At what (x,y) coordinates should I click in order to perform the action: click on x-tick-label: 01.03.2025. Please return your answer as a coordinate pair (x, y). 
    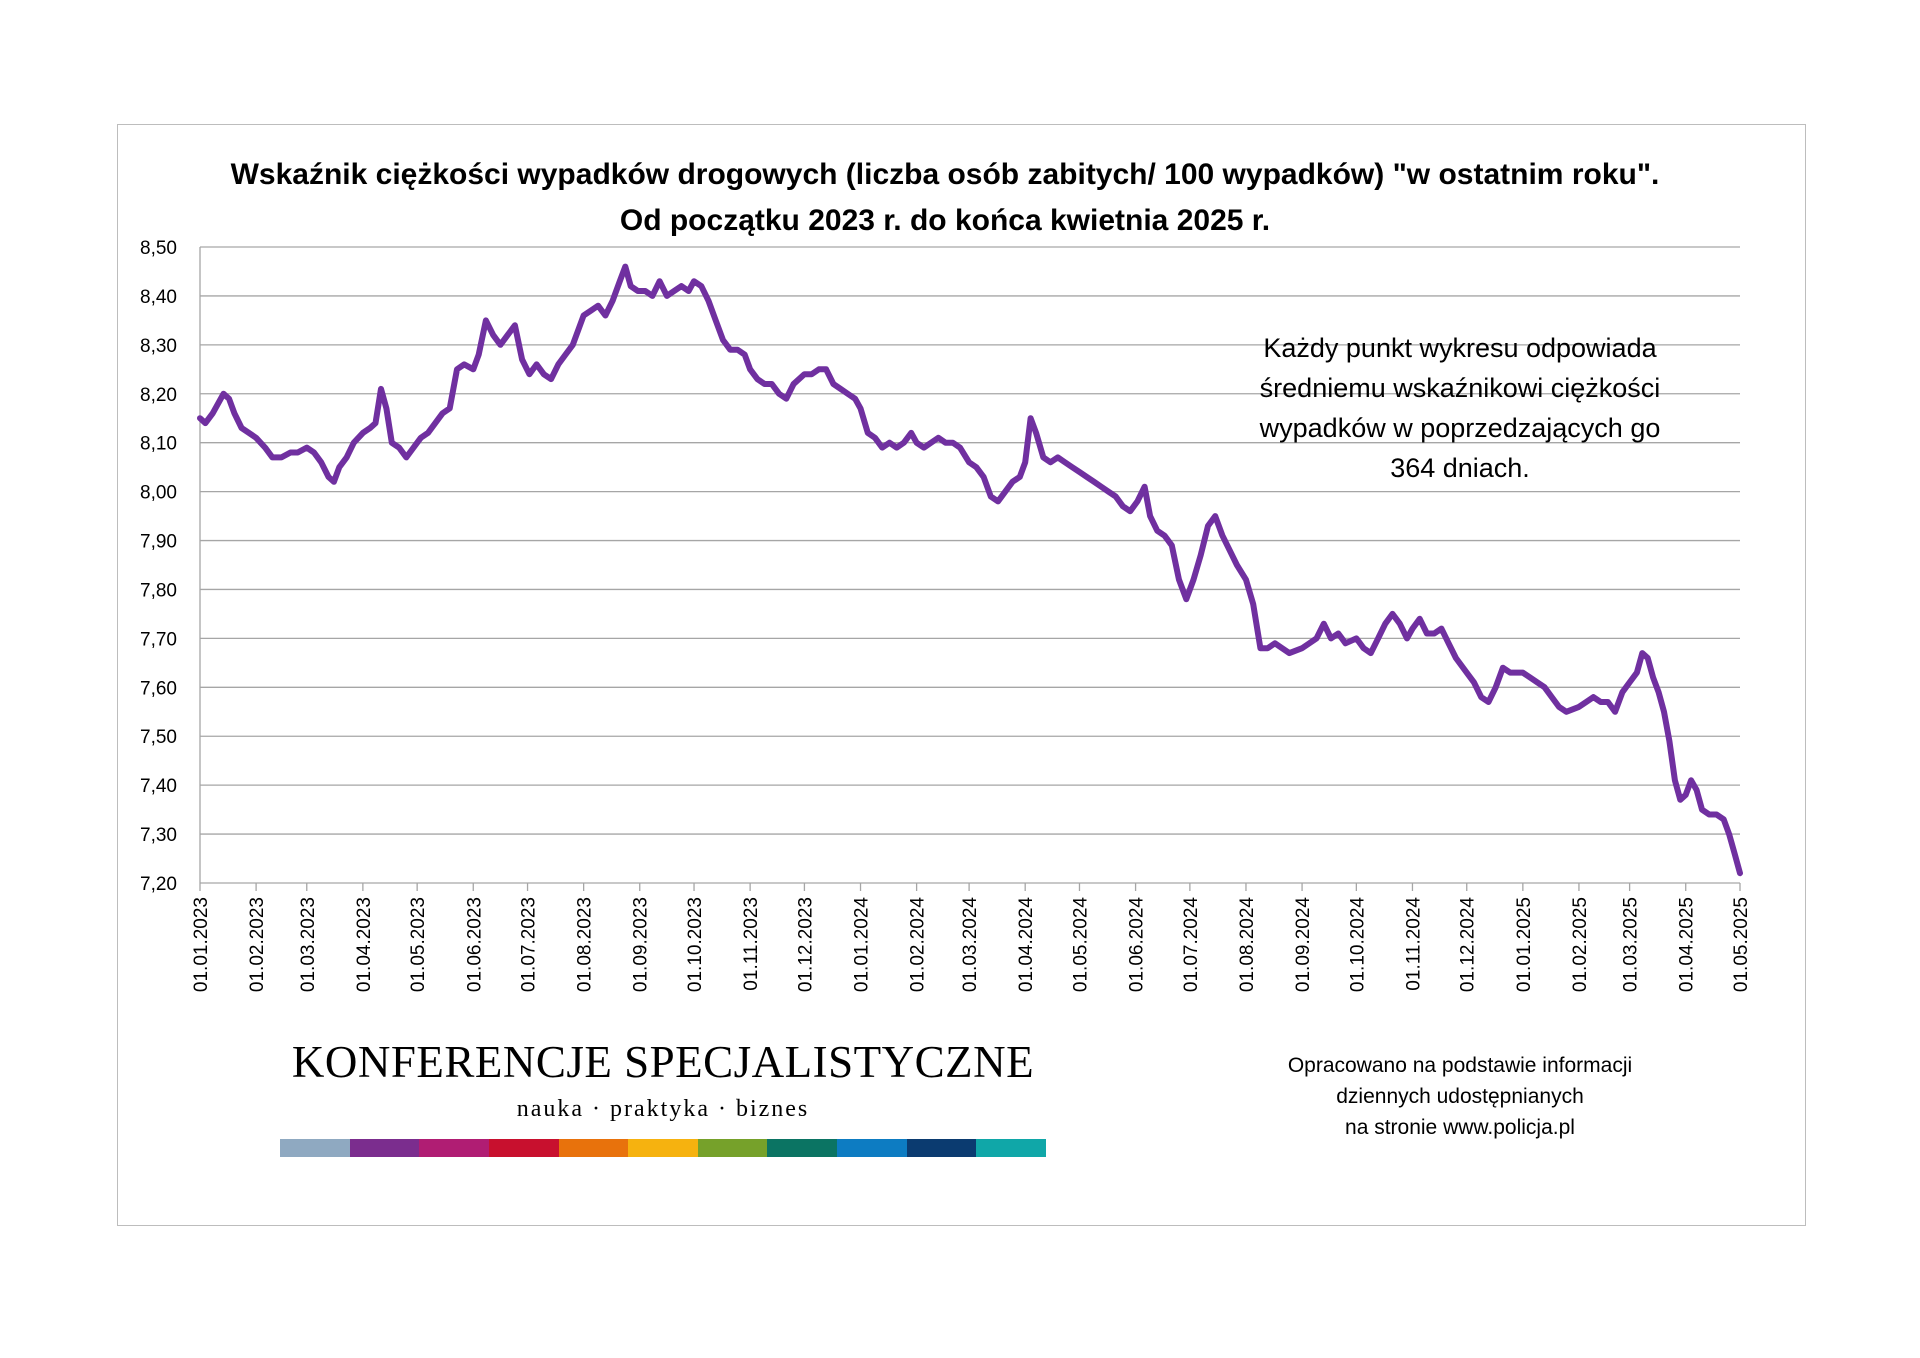
    Looking at the image, I should click on (1631, 944).